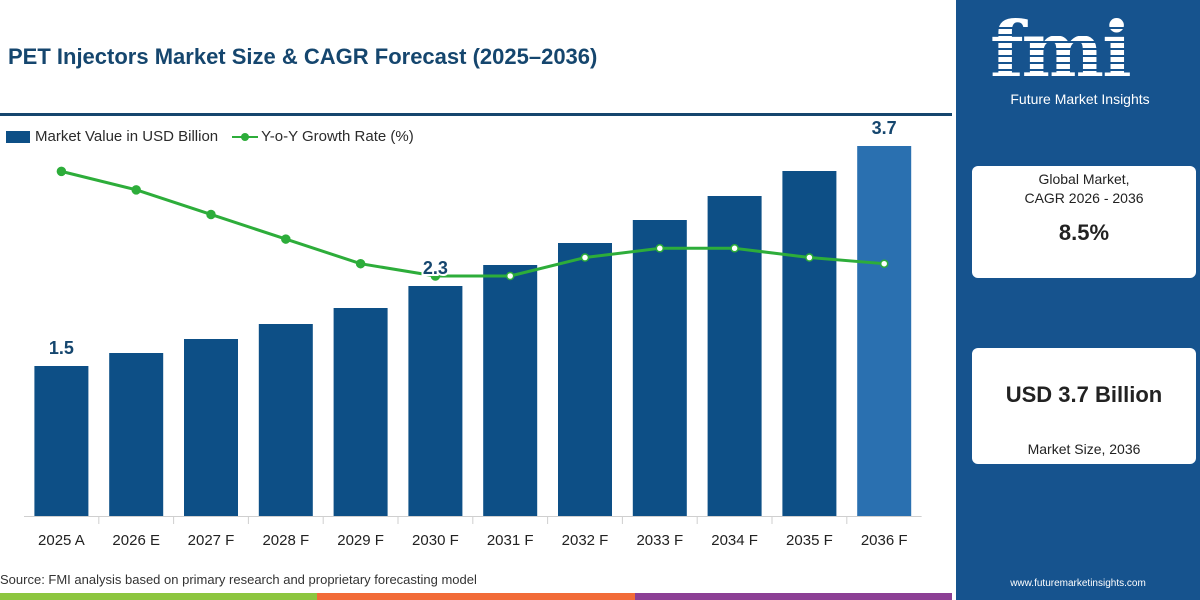 The image size is (1200, 600). What do you see at coordinates (337, 136) in the screenshot?
I see `legend-line-label: Y-o-Y Growth Rate (%)` at bounding box center [337, 136].